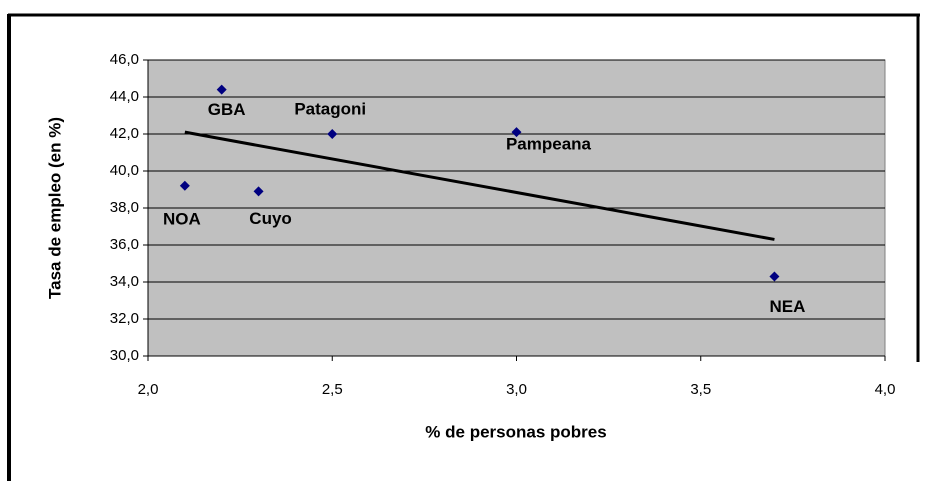  Describe the element at coordinates (885, 389) in the screenshot. I see `x-tick-label: 4,0` at that location.